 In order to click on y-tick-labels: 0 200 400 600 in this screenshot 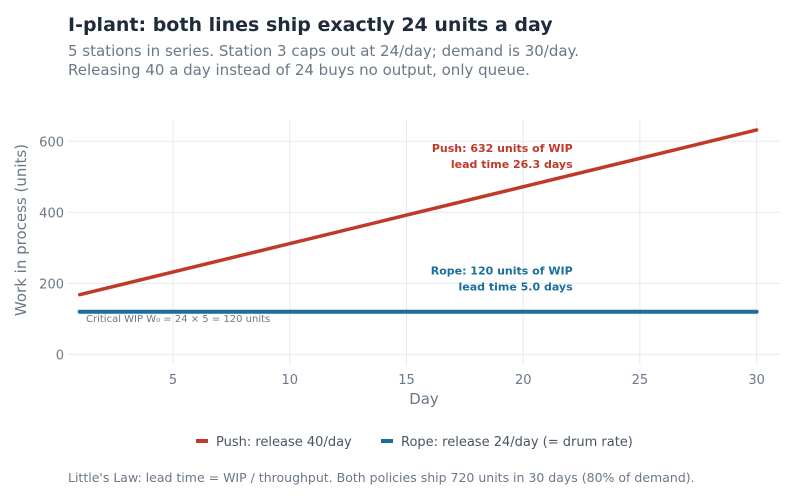, I will do `click(51, 249)`.